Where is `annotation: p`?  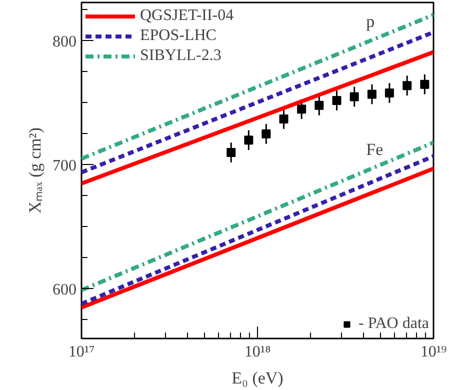 annotation: p is located at coordinates (370, 21).